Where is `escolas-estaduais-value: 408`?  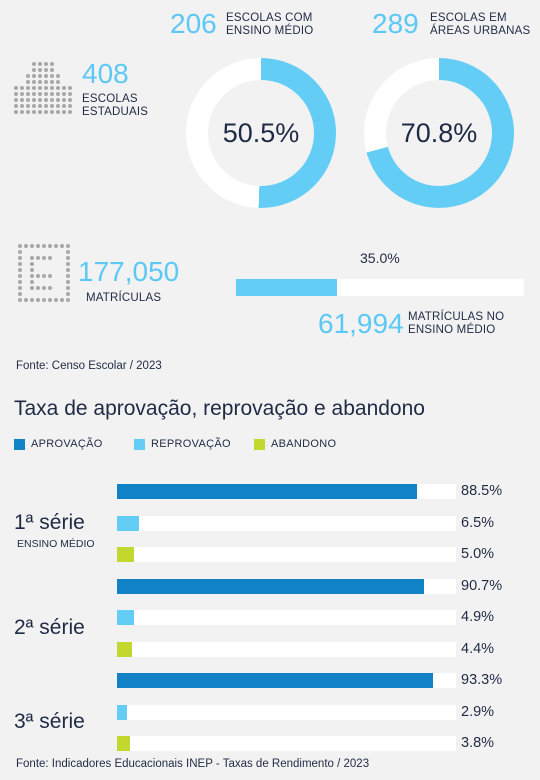 escolas-estaduais-value: 408 is located at coordinates (105, 73).